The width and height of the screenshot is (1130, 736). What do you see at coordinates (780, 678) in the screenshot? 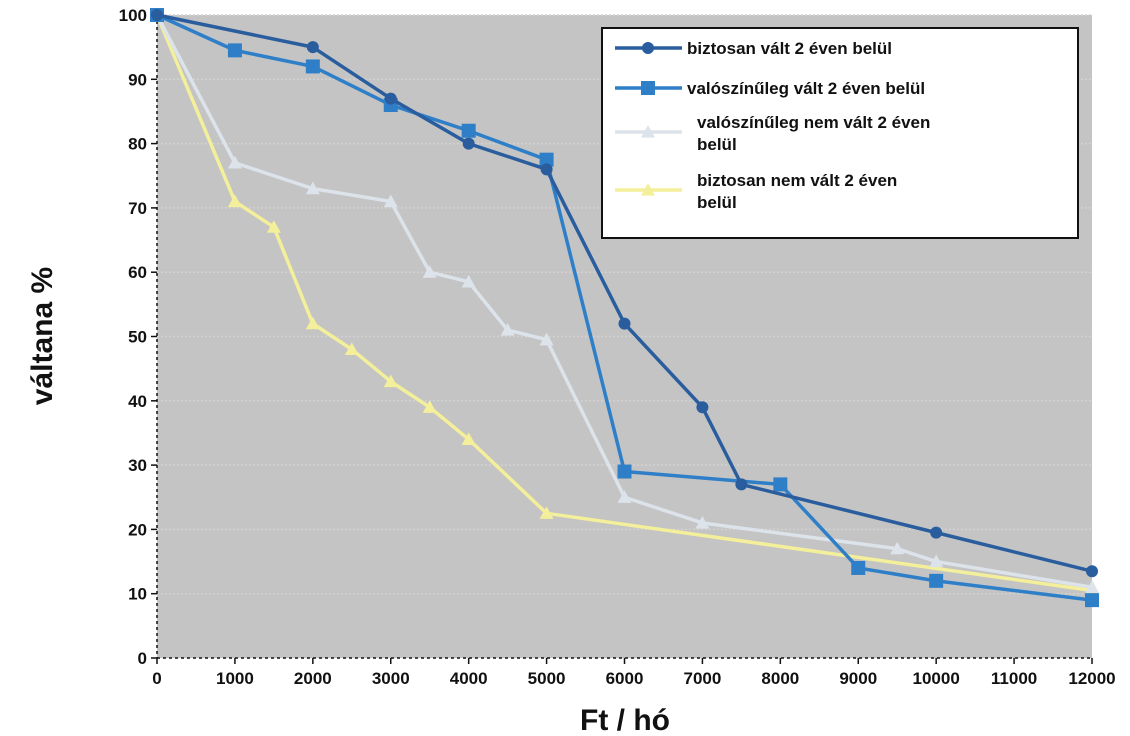
I see `x-tick-label: 8000` at bounding box center [780, 678].